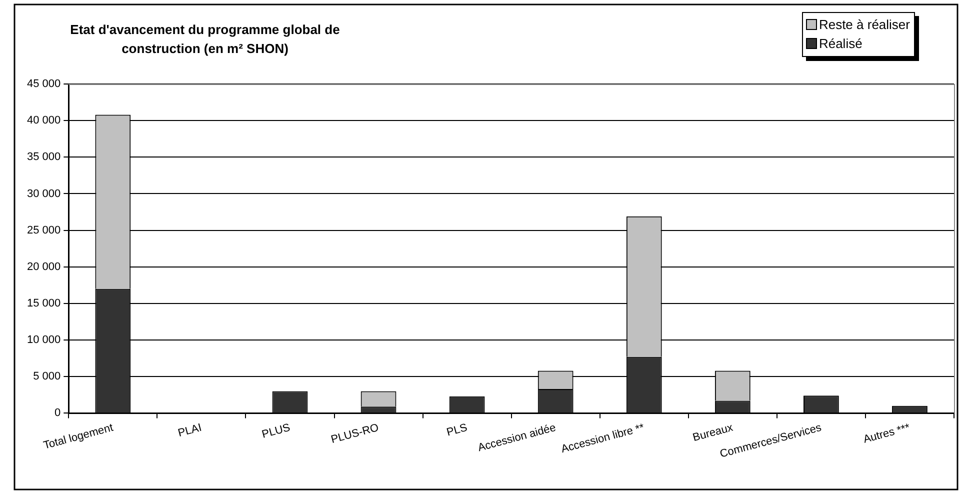 The height and width of the screenshot is (494, 967). What do you see at coordinates (43, 230) in the screenshot?
I see `y-tick-label: 25 000` at bounding box center [43, 230].